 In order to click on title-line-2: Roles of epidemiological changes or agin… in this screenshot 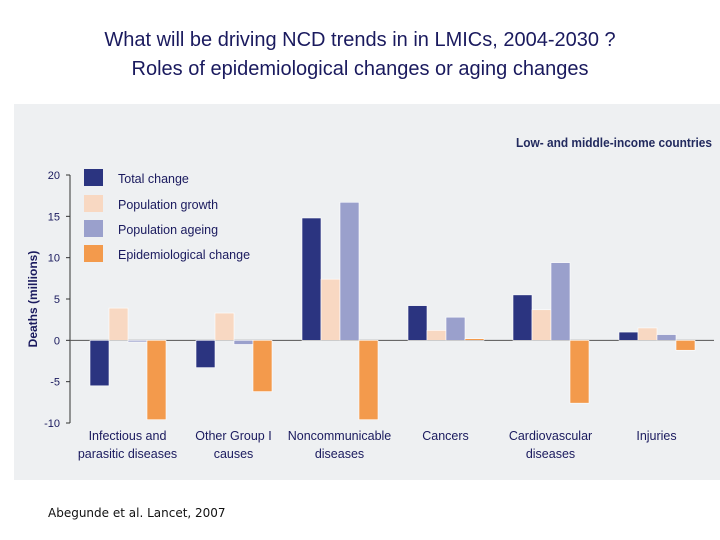, I will do `click(360, 69)`.